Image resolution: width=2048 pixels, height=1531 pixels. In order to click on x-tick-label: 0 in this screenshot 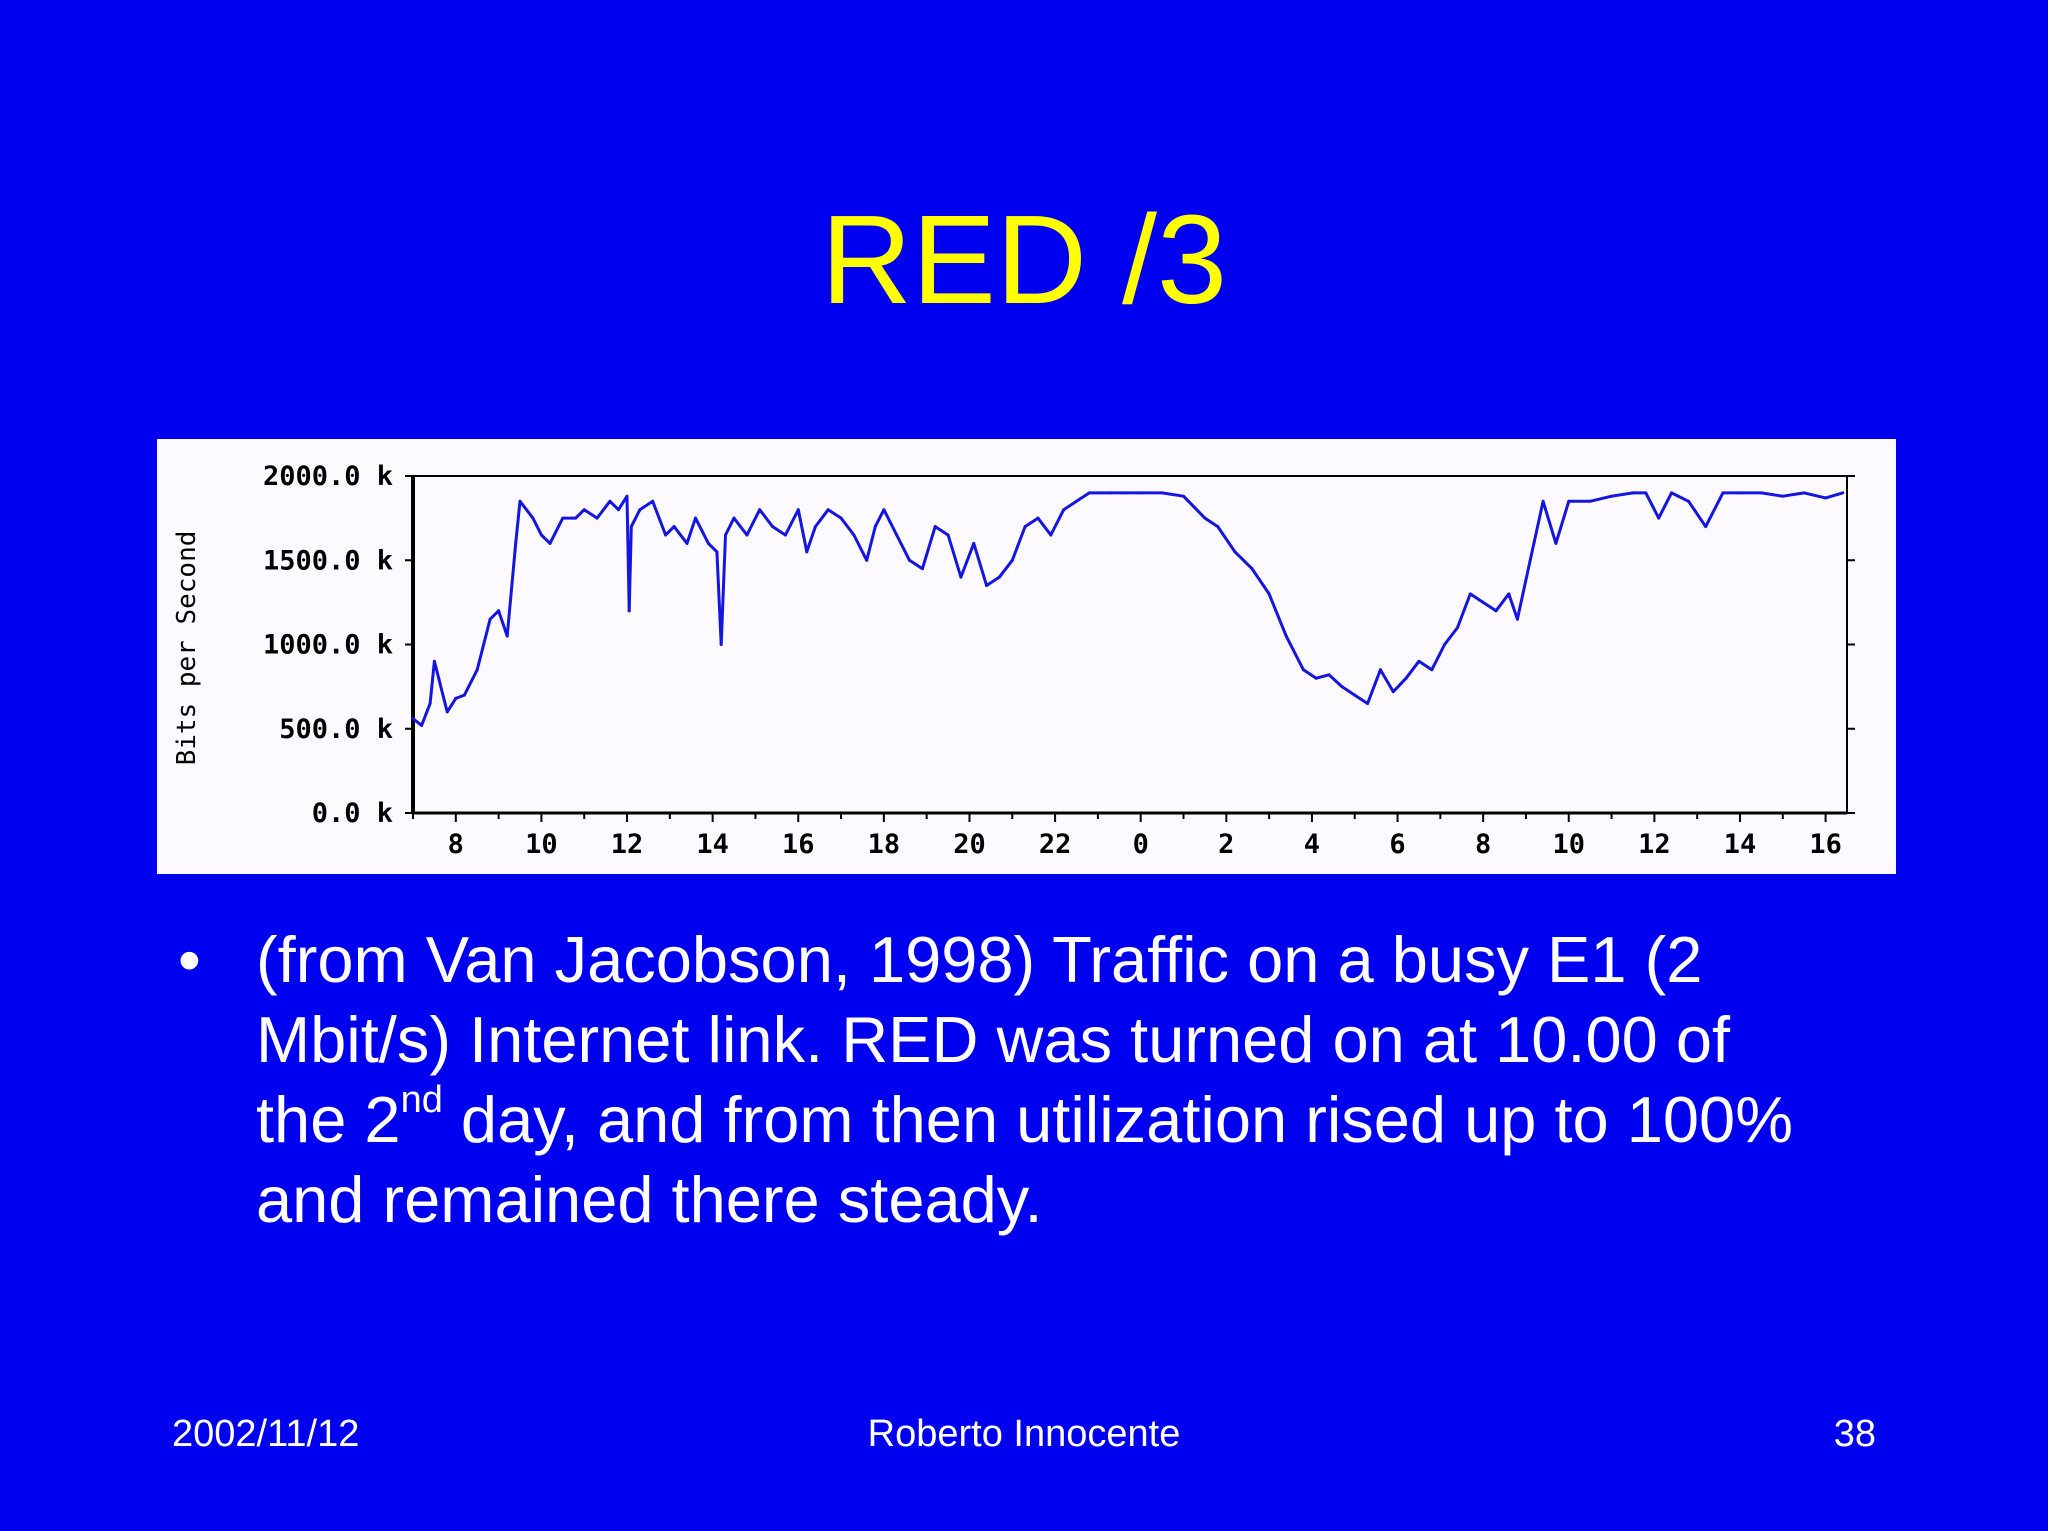, I will do `click(1141, 844)`.